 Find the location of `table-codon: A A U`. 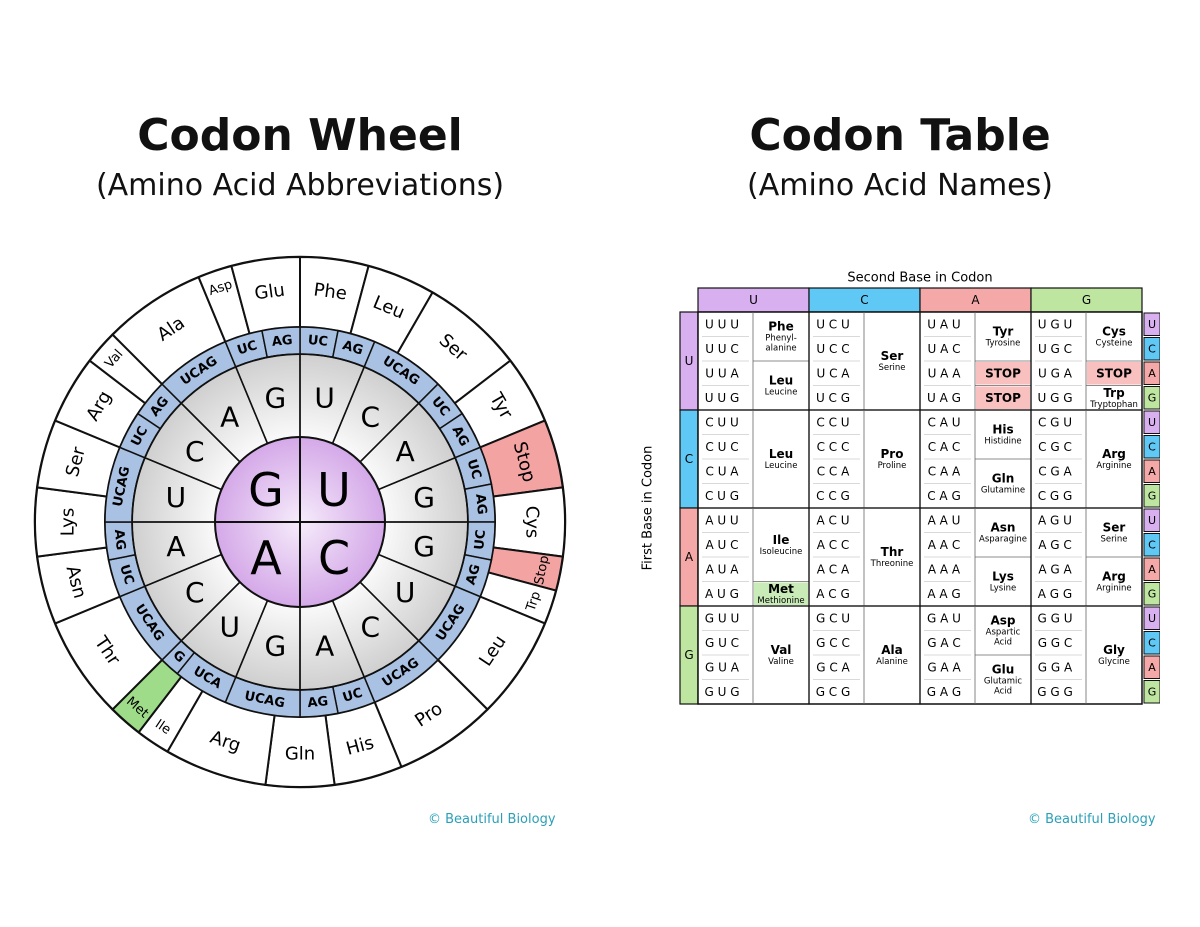

table-codon: A A U is located at coordinates (944, 520).